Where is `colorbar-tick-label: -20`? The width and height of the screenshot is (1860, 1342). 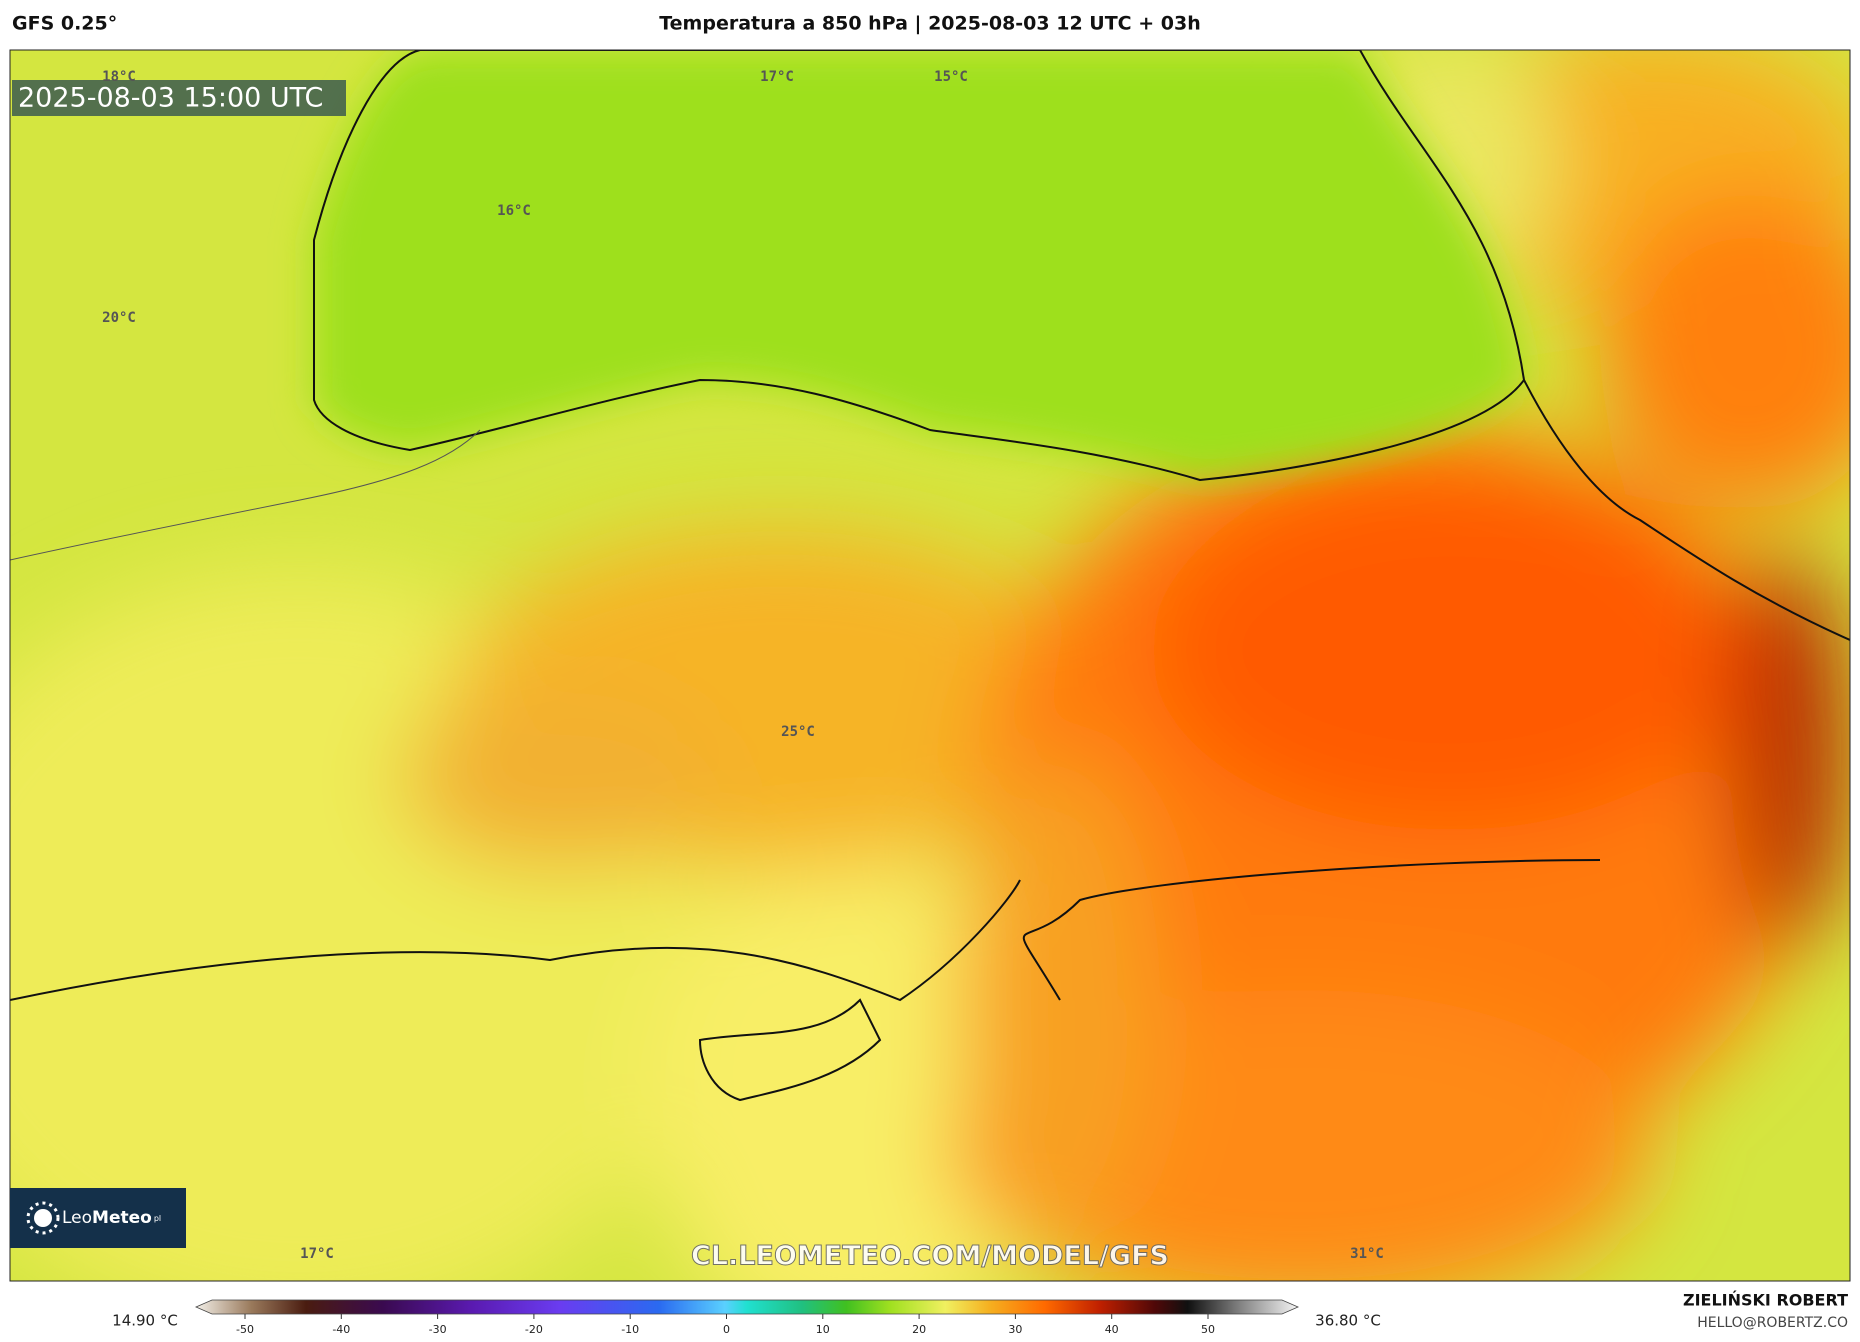 colorbar-tick-label: -20 is located at coordinates (534, 1329).